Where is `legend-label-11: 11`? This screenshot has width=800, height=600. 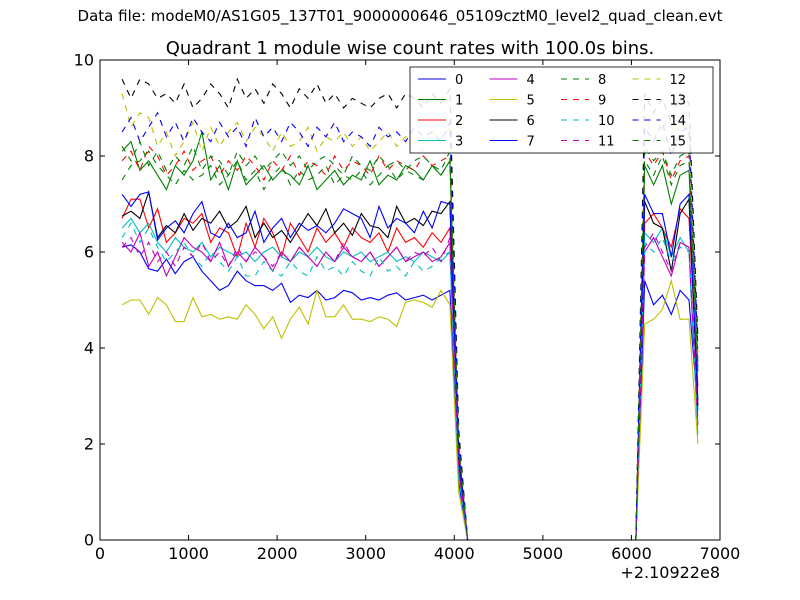
legend-label-11: 11 is located at coordinates (606, 142).